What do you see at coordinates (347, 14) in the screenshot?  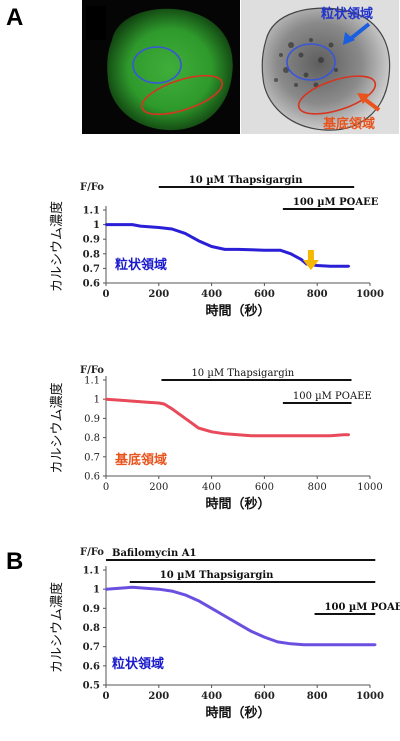 I see `granule-region-label: 粒状領域` at bounding box center [347, 14].